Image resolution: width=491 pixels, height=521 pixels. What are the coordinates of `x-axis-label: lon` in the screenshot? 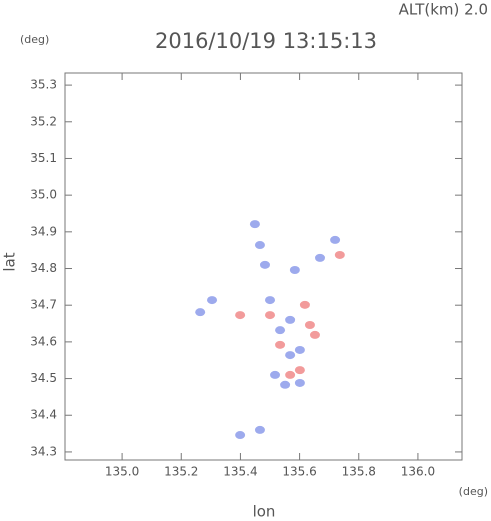 It's located at (264, 512).